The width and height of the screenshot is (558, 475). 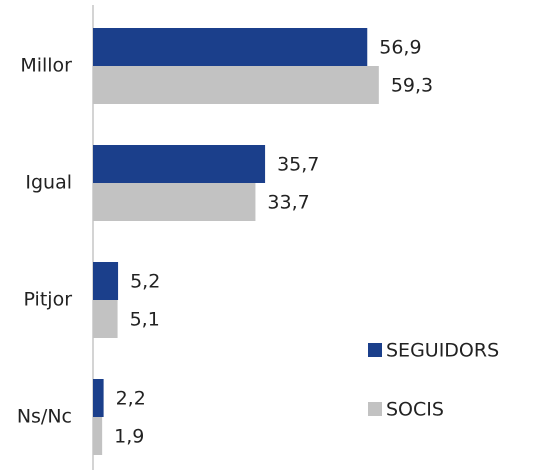 I want to click on value-label: 5,1, so click(x=145, y=320).